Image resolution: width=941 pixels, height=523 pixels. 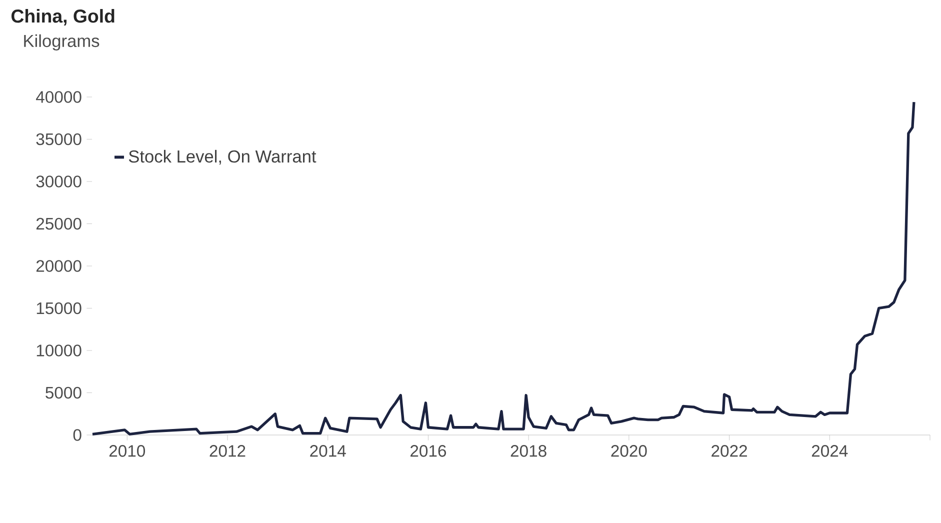 I want to click on y-tick-label: 40000, so click(x=59, y=97).